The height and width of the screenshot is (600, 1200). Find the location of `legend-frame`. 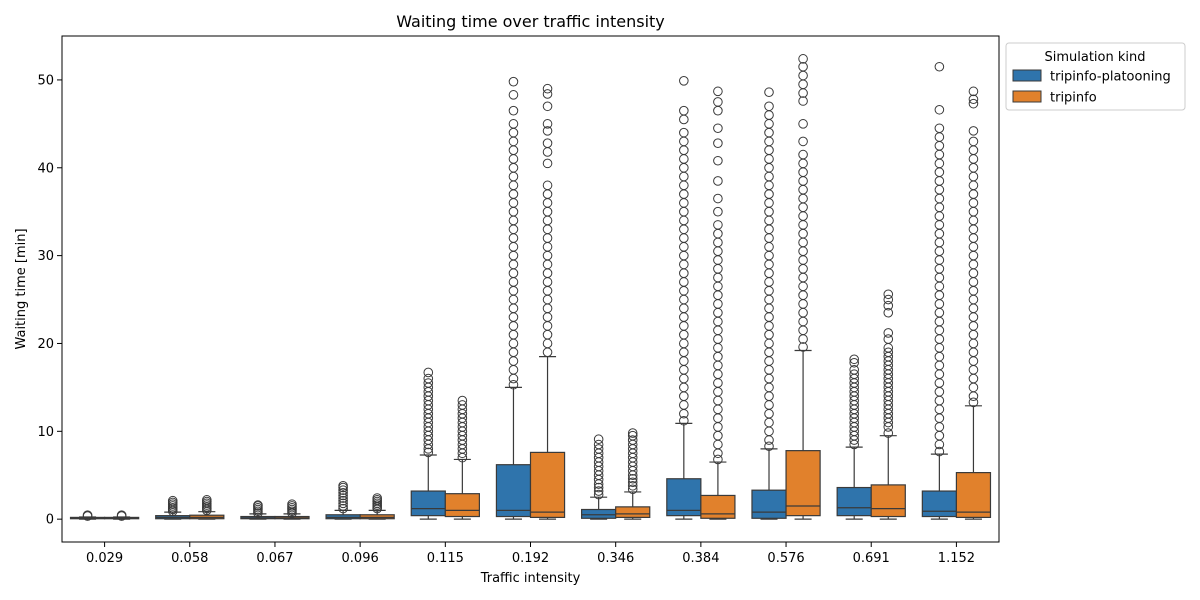

legend-frame is located at coordinates (1095, 76).